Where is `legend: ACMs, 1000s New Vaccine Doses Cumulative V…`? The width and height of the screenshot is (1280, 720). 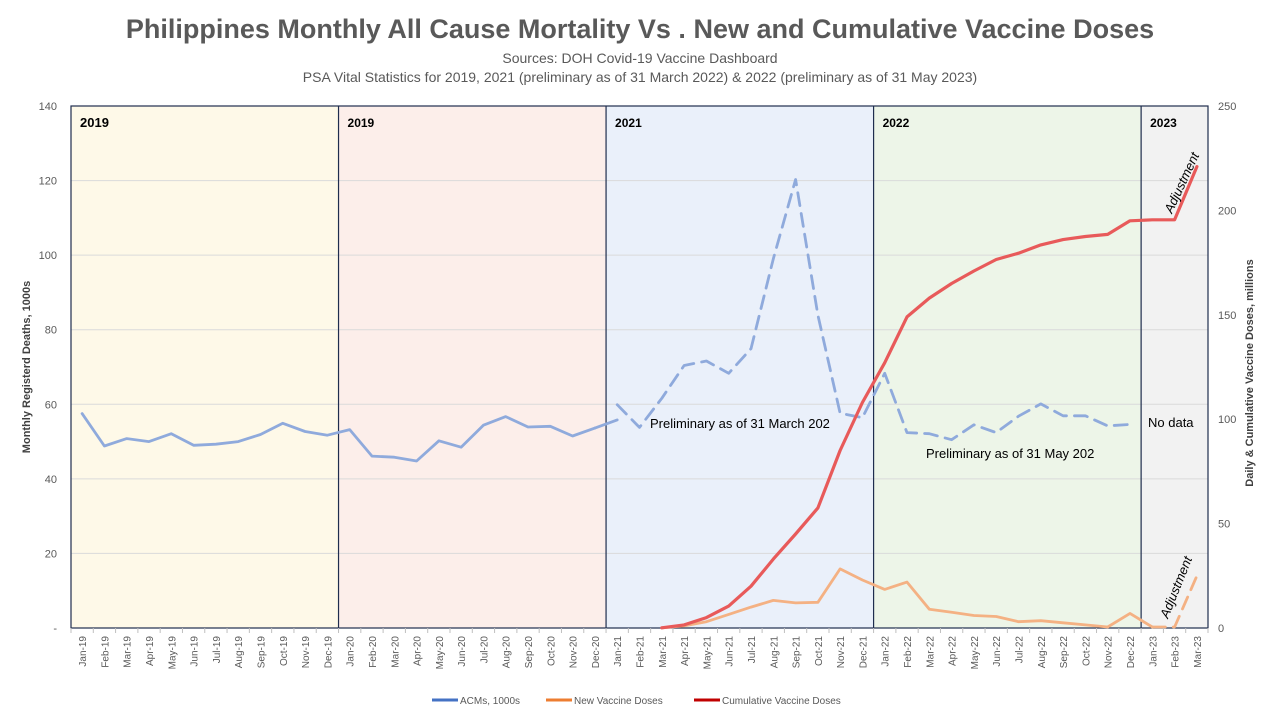
legend: ACMs, 1000s New Vaccine Doses Cumulative V… is located at coordinates (636, 701).